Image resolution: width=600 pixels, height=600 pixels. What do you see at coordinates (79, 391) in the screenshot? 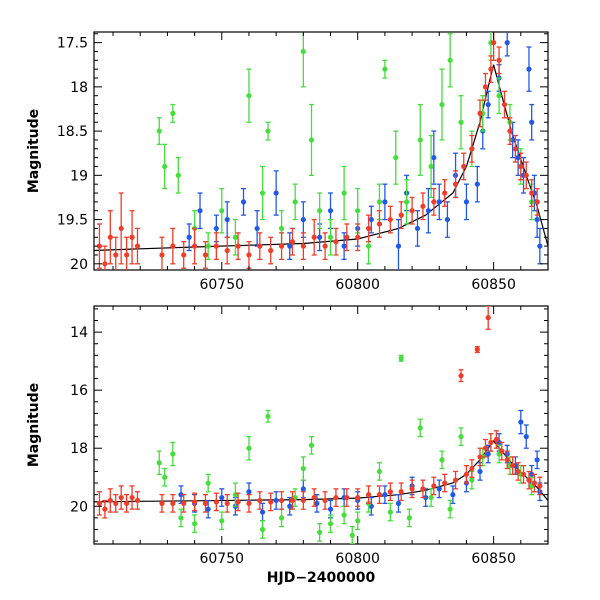
I see `y-tick-label: 16` at bounding box center [79, 391].